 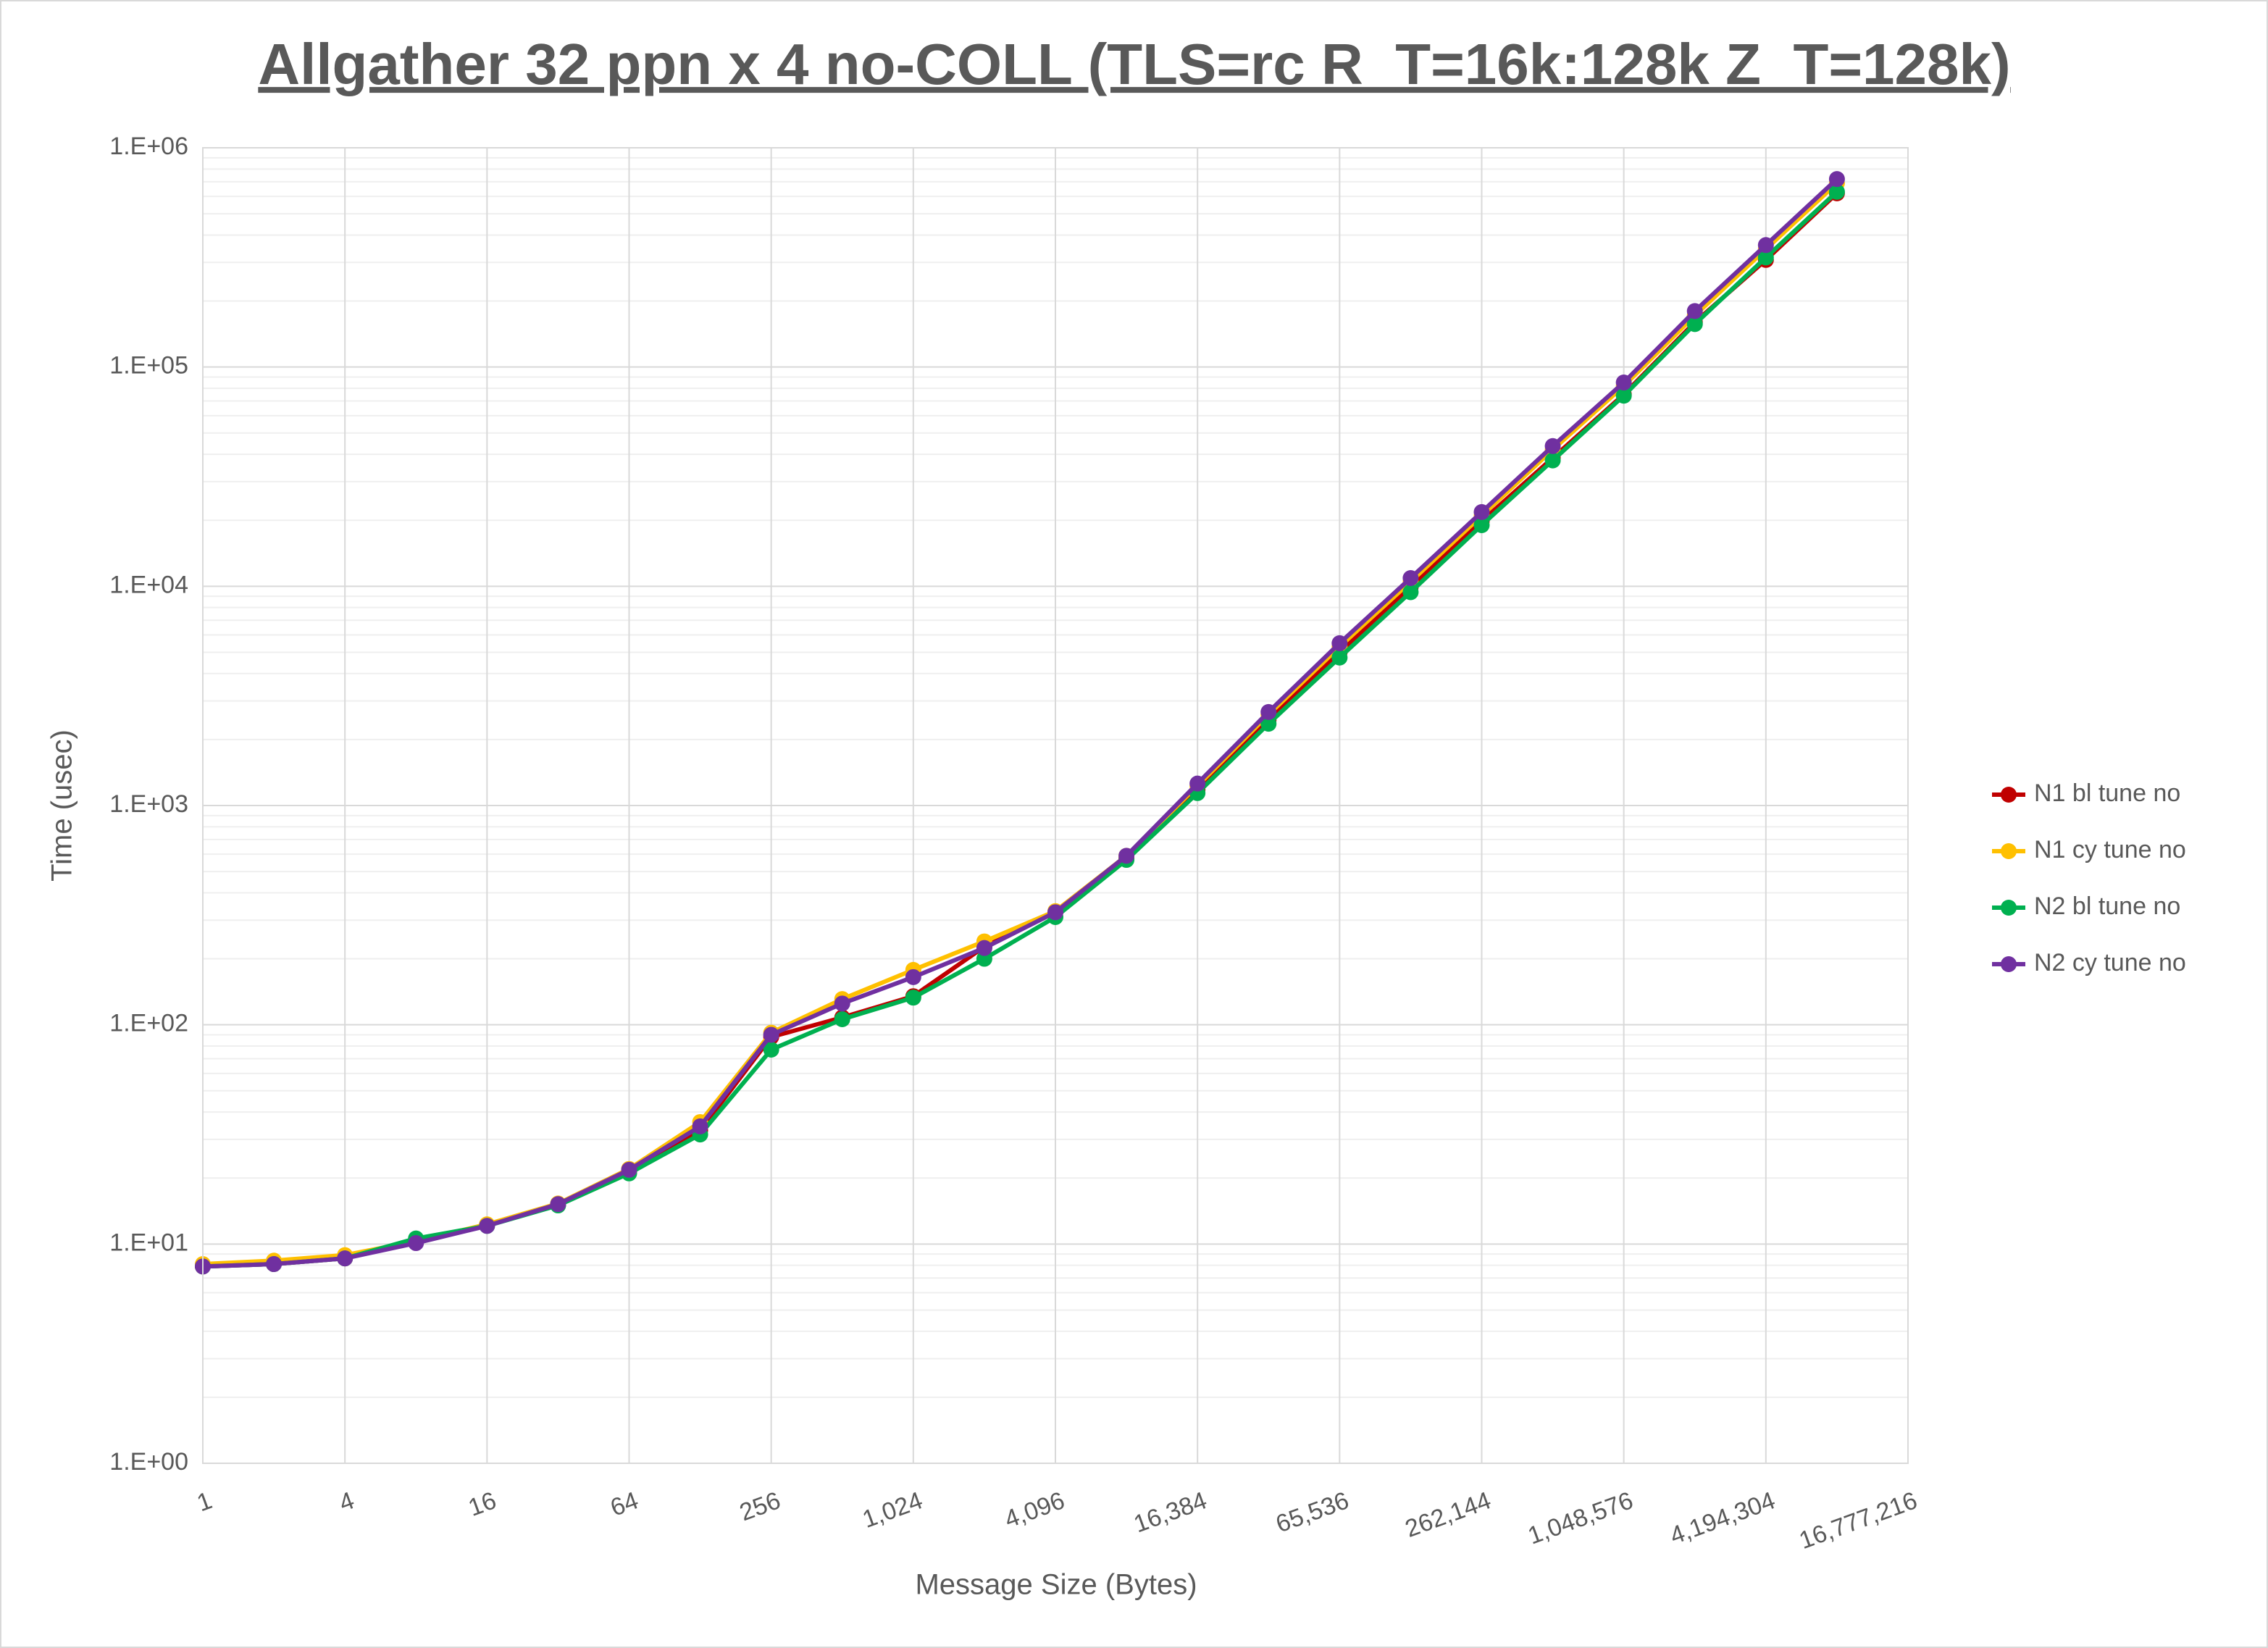 What do you see at coordinates (149, 1023) in the screenshot?
I see `y-tick-label: 1.E+02` at bounding box center [149, 1023].